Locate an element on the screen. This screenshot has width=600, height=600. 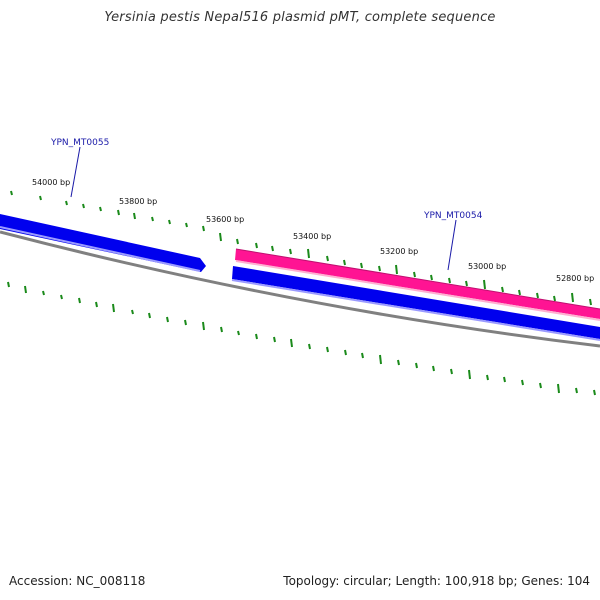
tick-label: 52800 bp is located at coordinates (575, 278).